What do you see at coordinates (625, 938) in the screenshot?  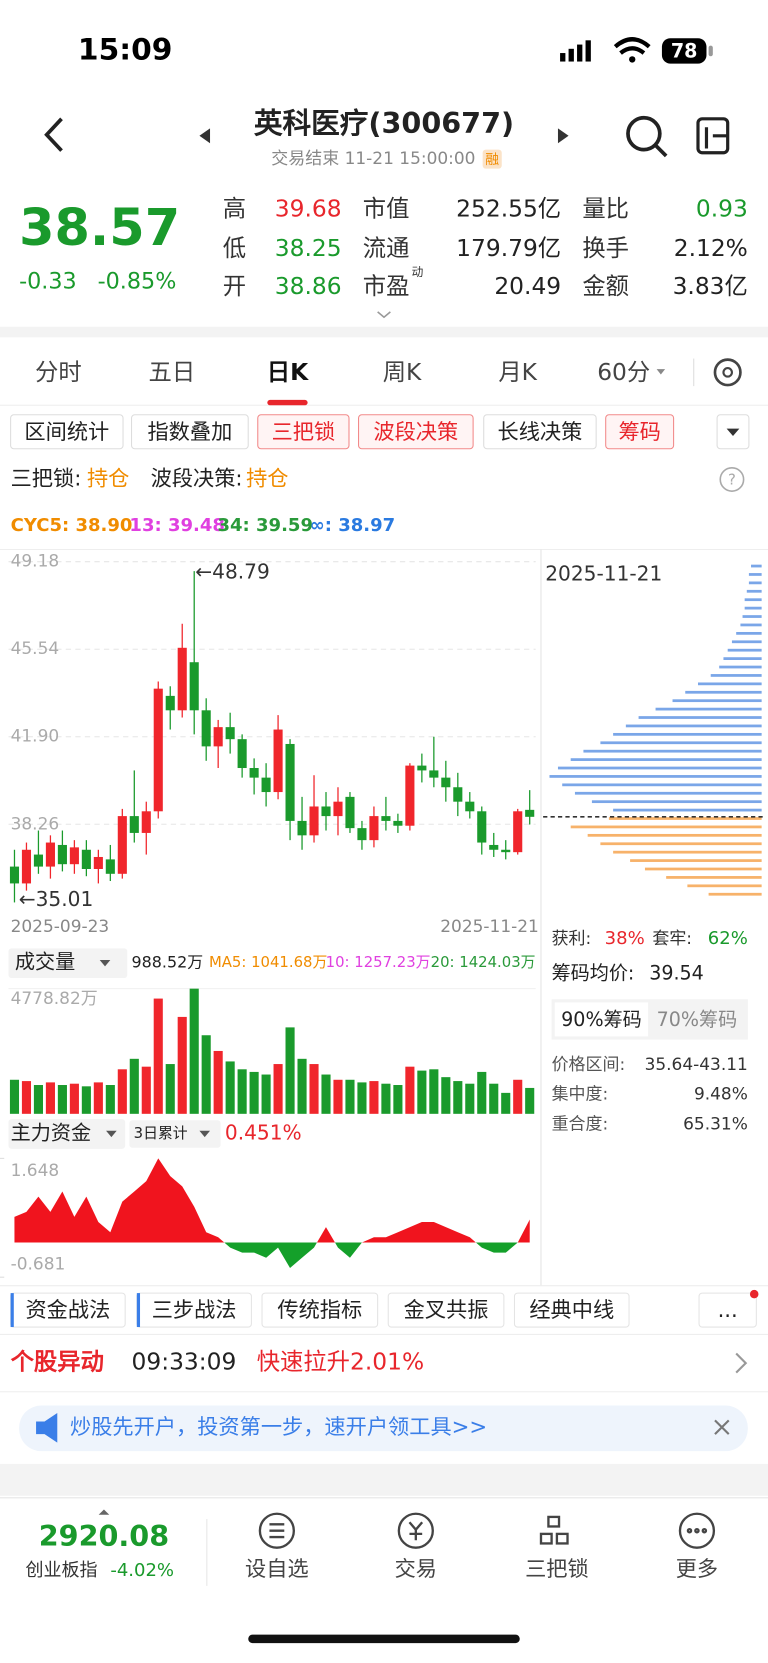 I see `profit-value: 38%` at bounding box center [625, 938].